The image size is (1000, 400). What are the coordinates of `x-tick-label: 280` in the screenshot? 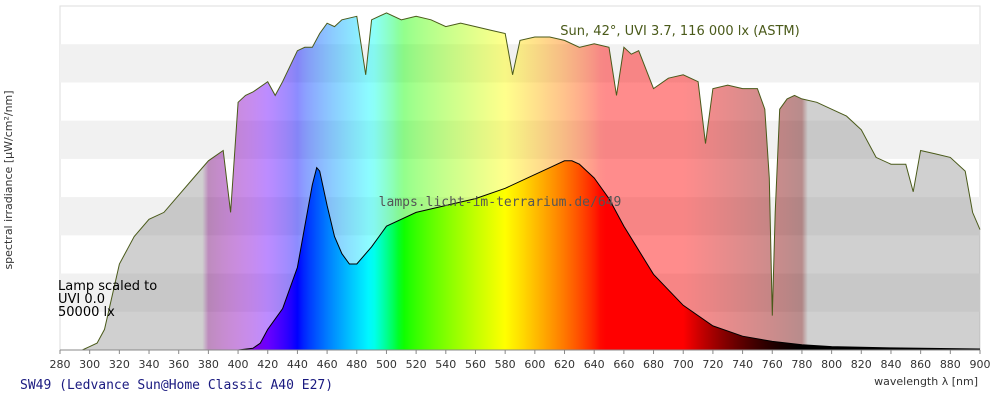 It's located at (60, 364).